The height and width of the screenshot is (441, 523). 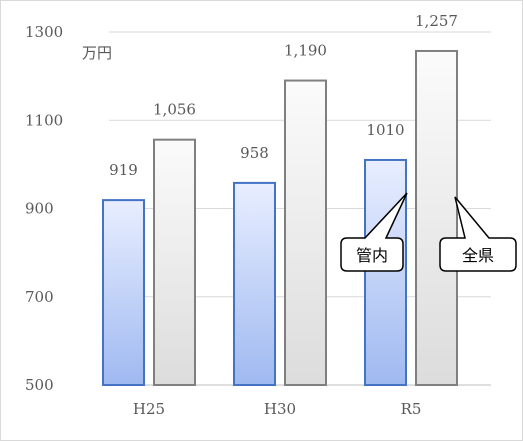 I want to click on unit-label: 万円, so click(x=97, y=53).